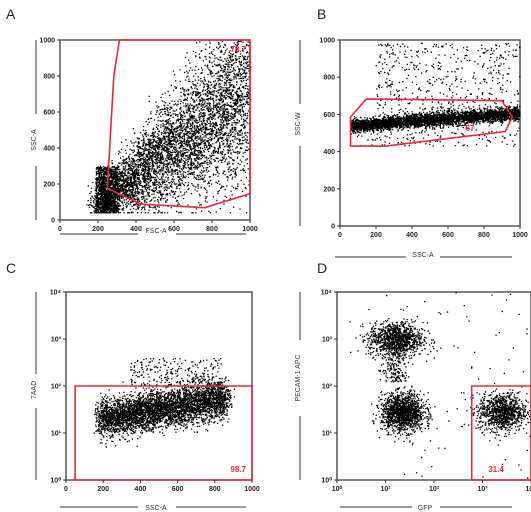 The width and height of the screenshot is (531, 512). I want to click on xtick-label: 10⁴, so click(528, 489).